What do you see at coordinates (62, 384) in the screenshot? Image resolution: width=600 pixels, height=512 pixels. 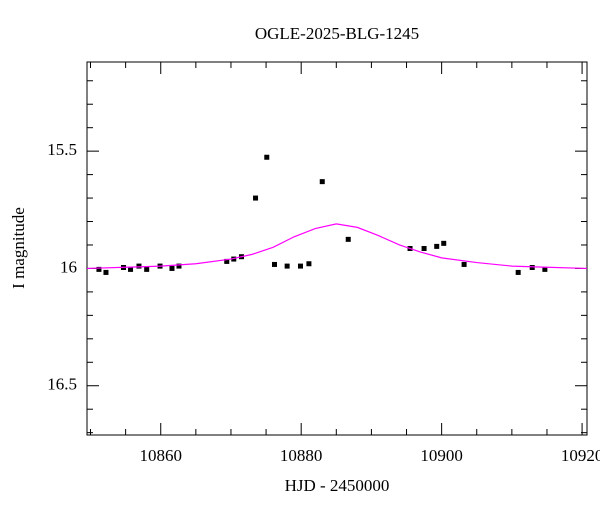 I see `y-tick-label: 16.5` at bounding box center [62, 384].